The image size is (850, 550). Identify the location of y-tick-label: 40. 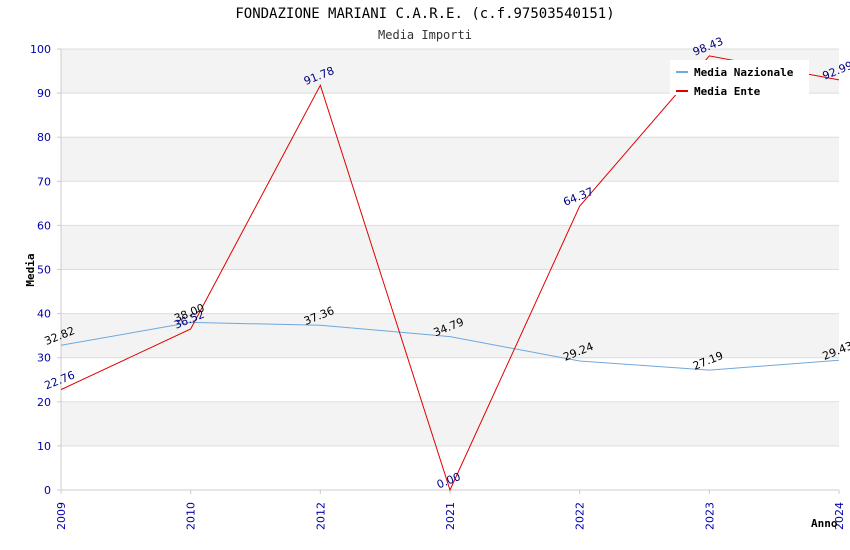
(44, 314).